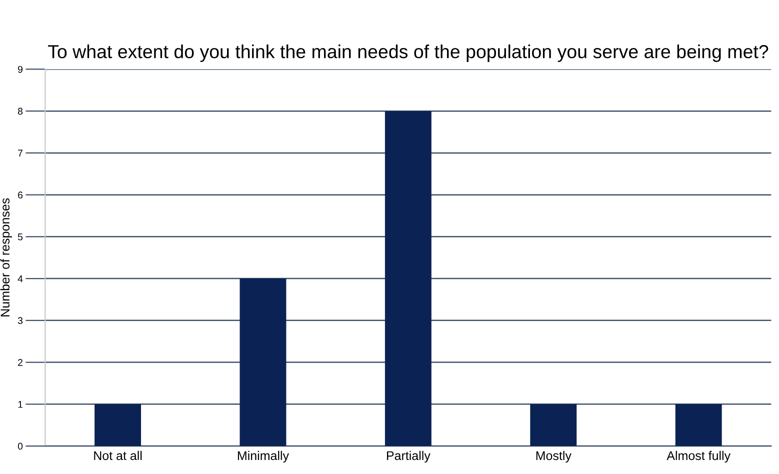 Image resolution: width=779 pixels, height=474 pixels. I want to click on y-axis-title: Number of responses, so click(6, 257).